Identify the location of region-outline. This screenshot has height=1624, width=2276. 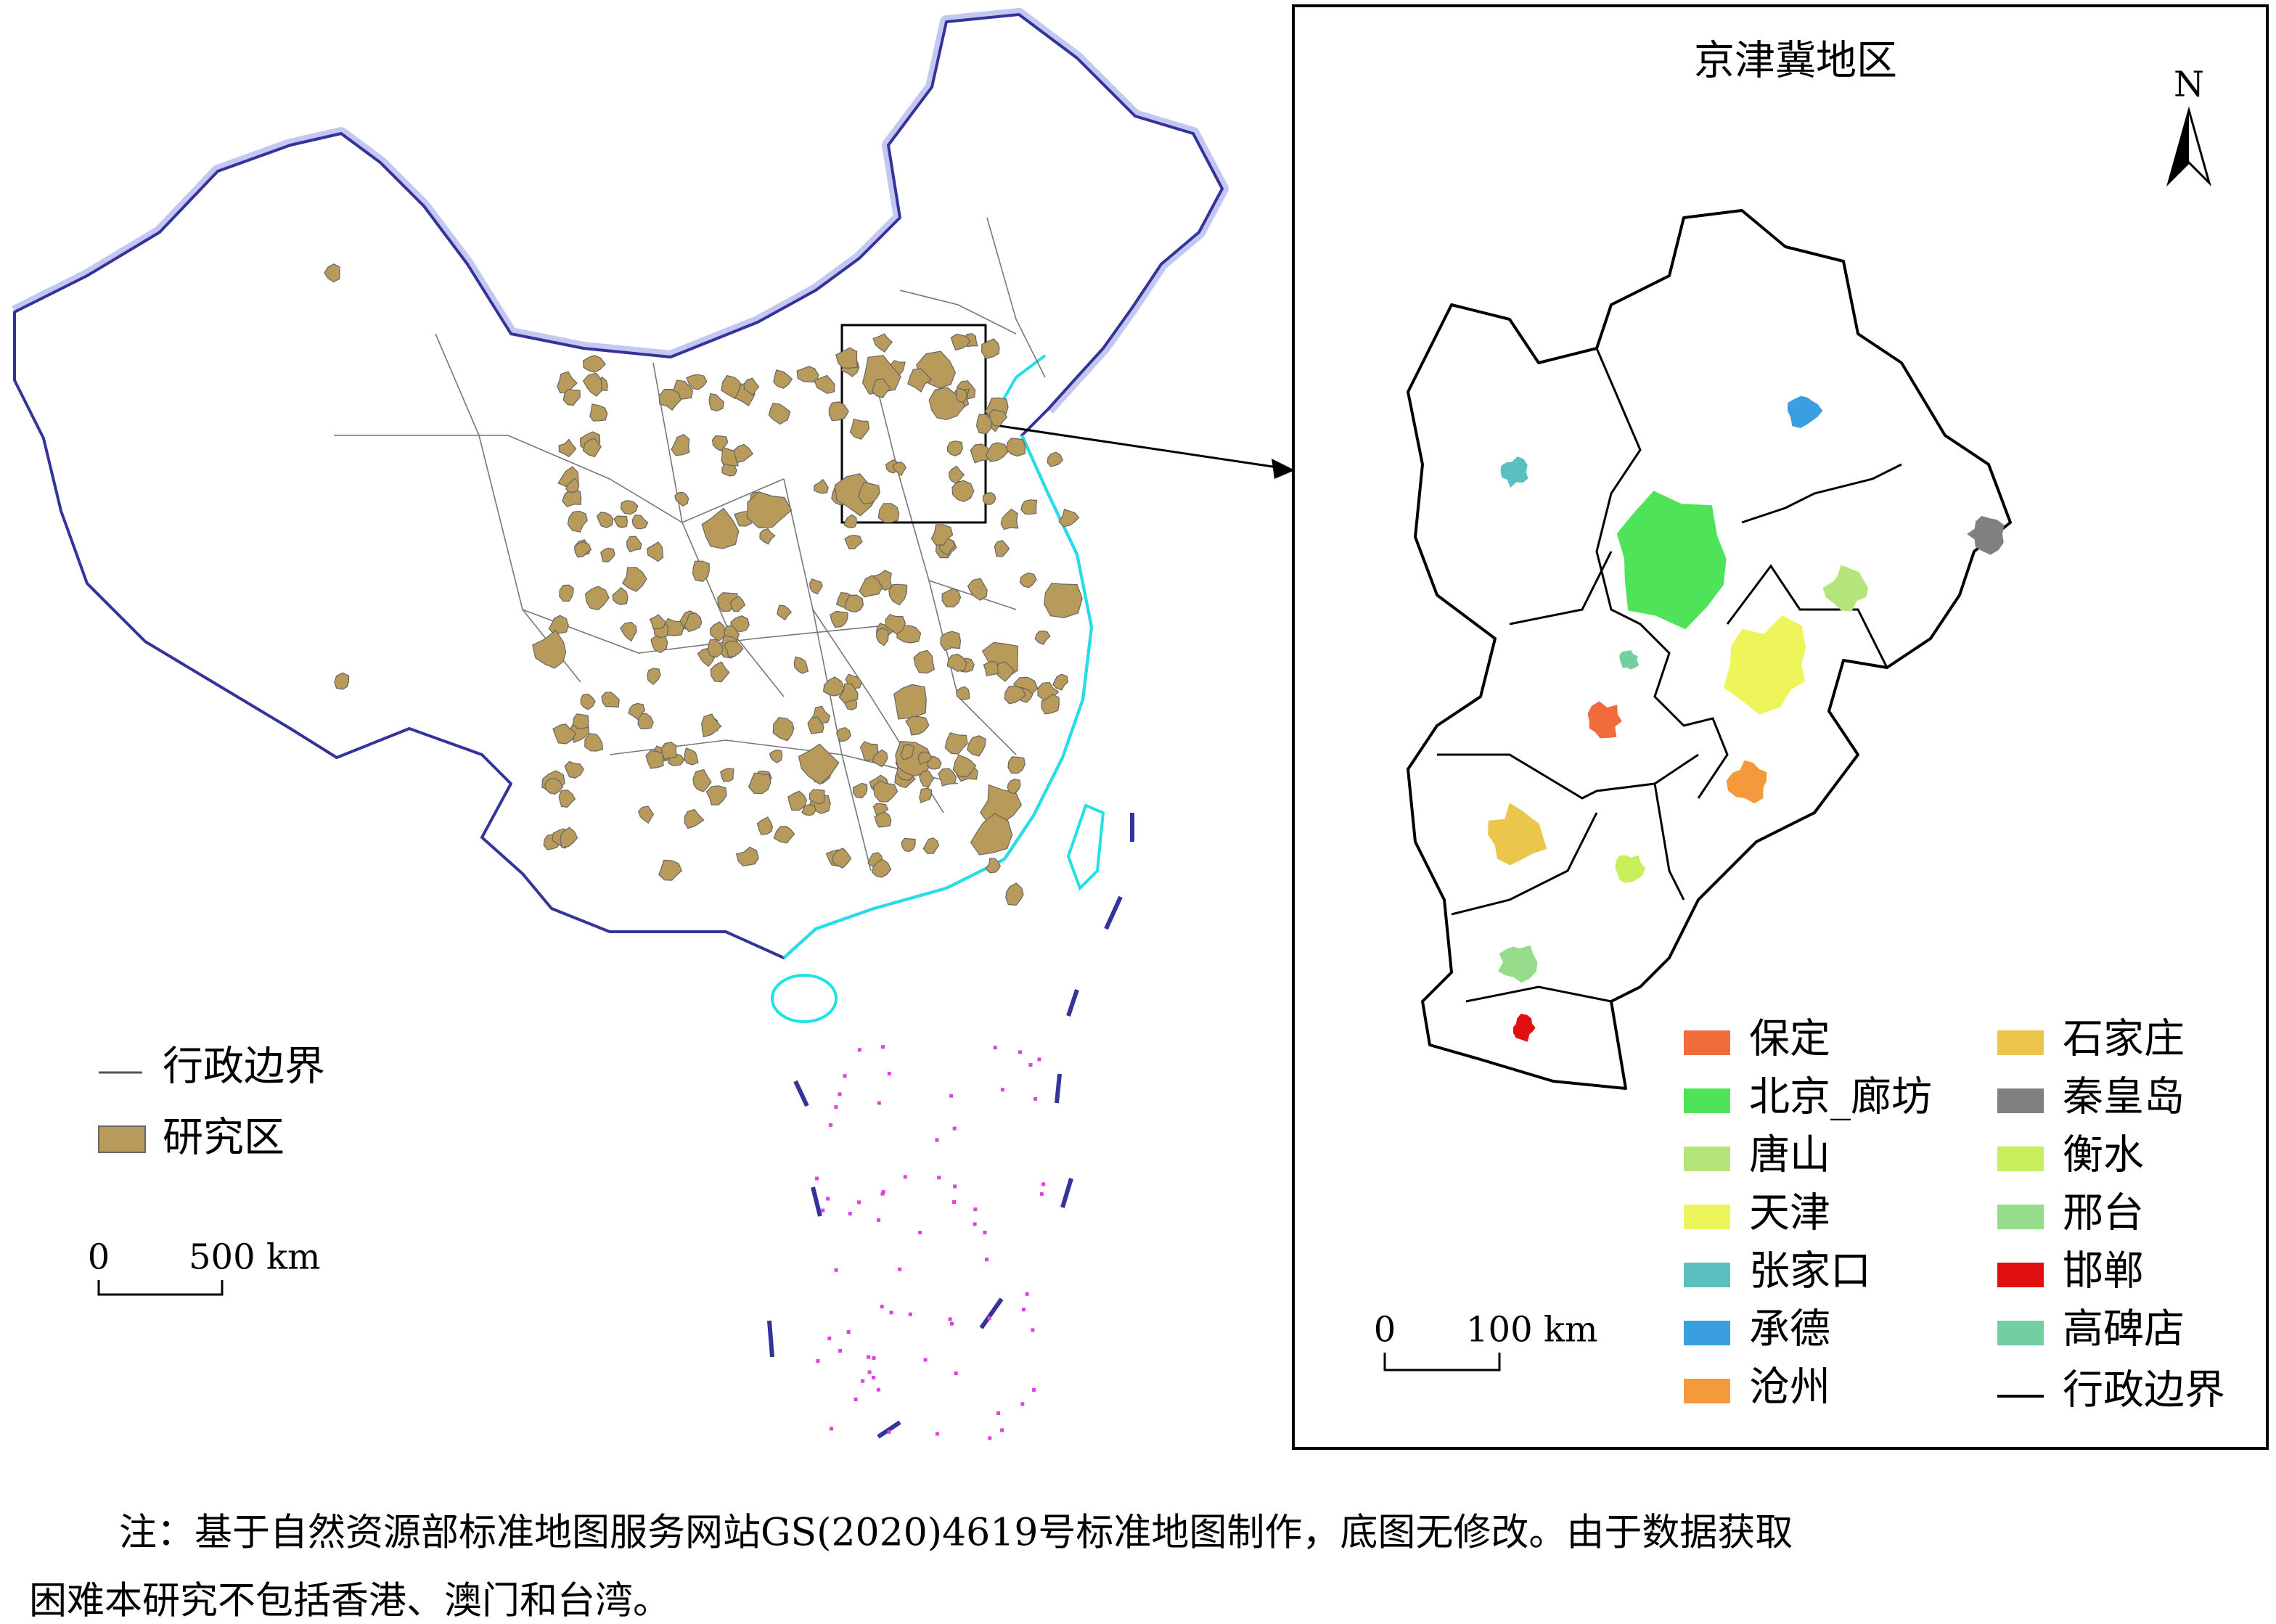
(1709, 649).